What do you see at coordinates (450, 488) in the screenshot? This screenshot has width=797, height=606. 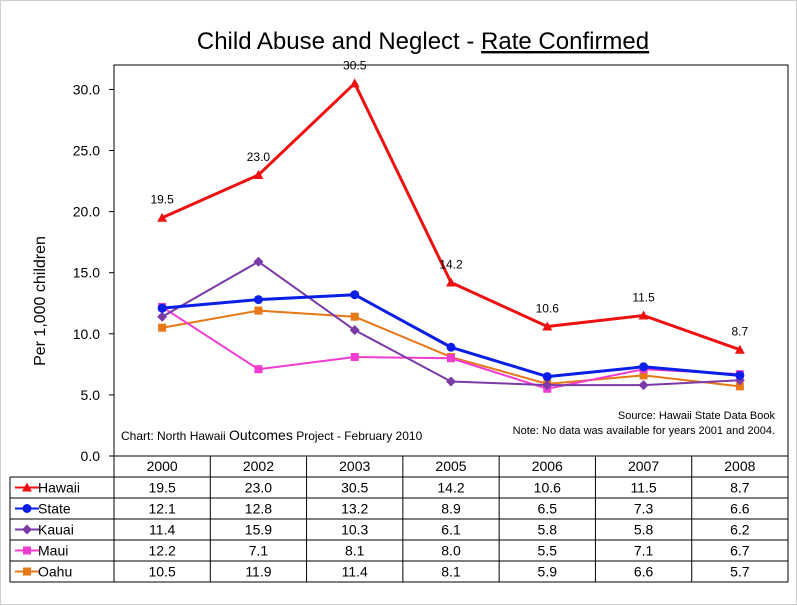 I see `table-cell: 14.2` at bounding box center [450, 488].